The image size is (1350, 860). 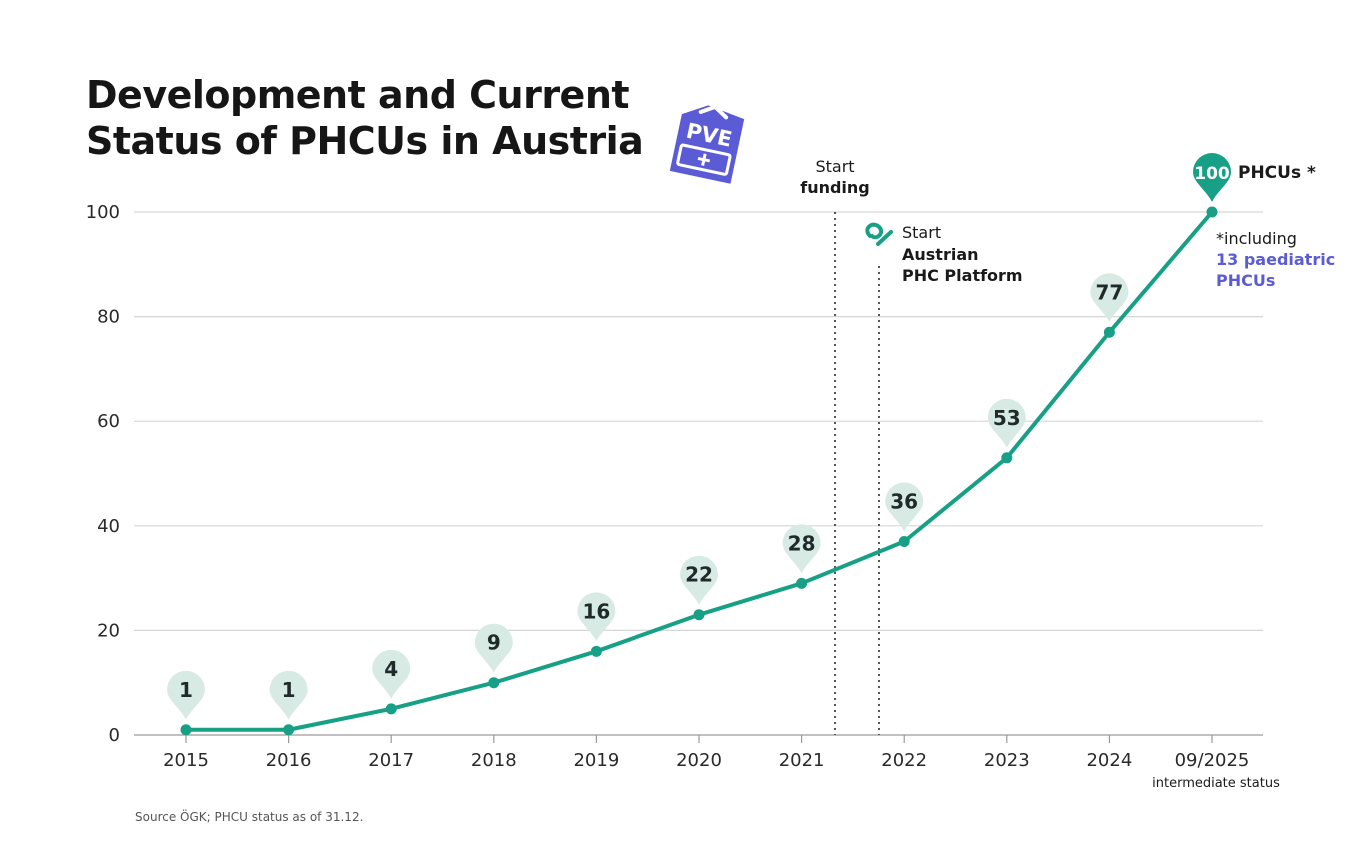 I want to click on data-label: 9, so click(x=494, y=643).